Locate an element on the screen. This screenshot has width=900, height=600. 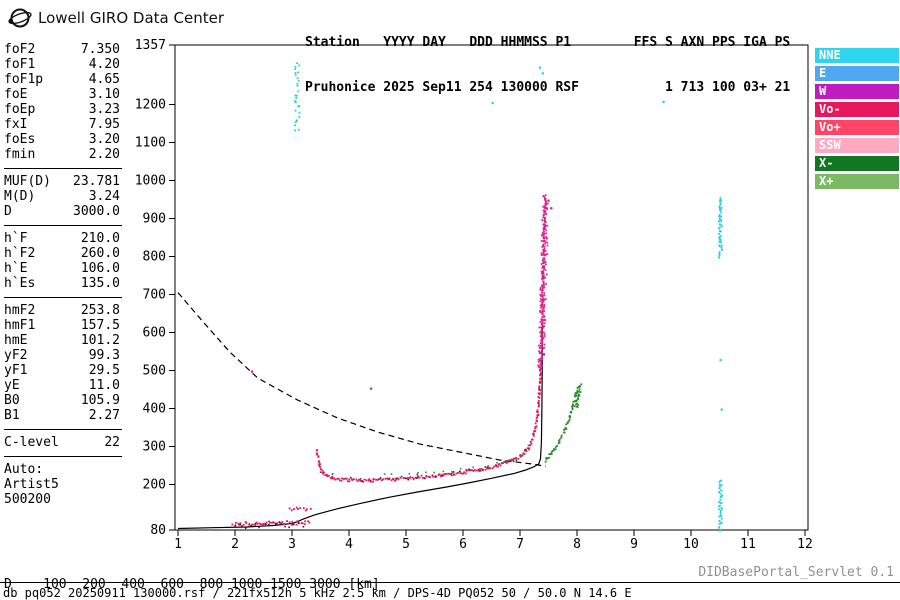
param-row-d: D 3000.0 is located at coordinates (62, 211).